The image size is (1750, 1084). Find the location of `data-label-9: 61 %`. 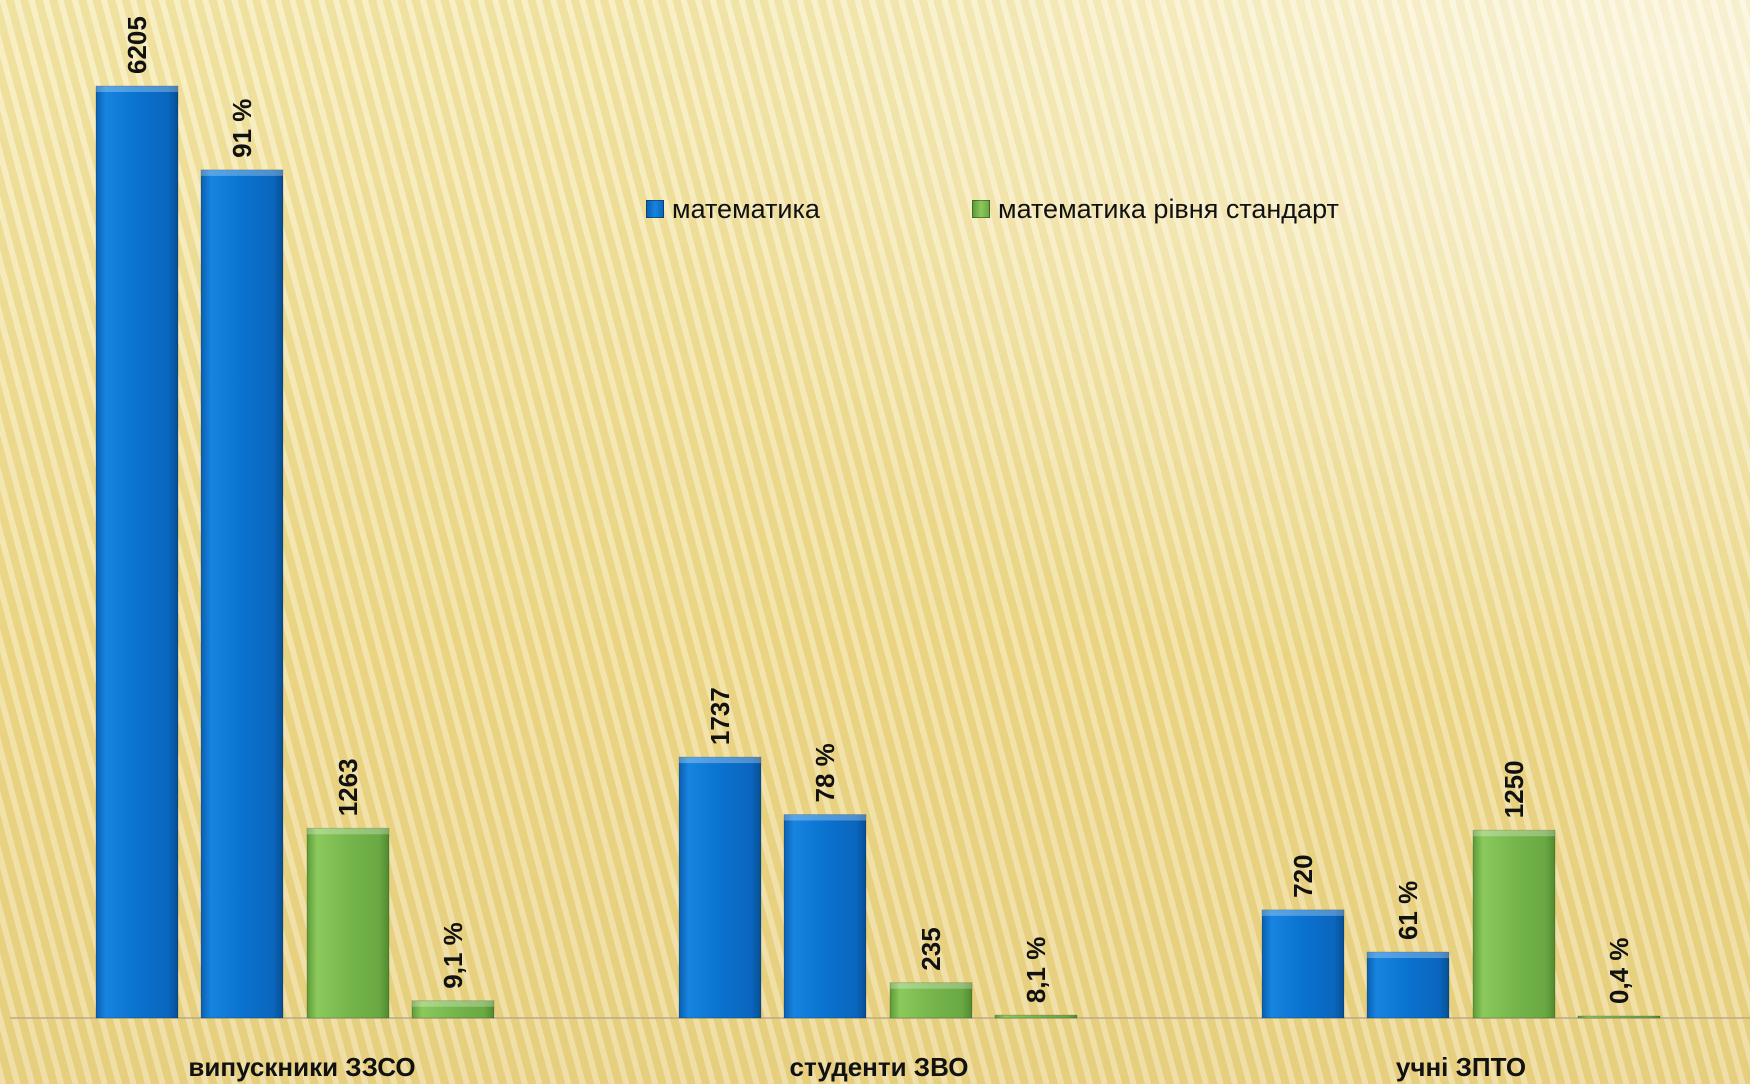

data-label-9: 61 % is located at coordinates (1408, 910).